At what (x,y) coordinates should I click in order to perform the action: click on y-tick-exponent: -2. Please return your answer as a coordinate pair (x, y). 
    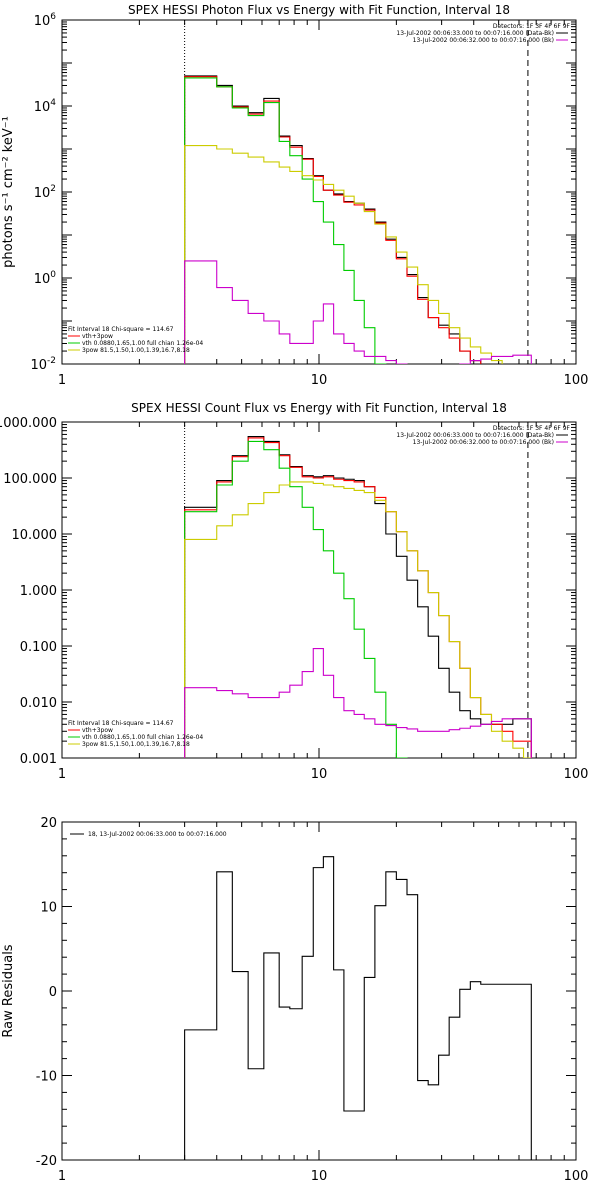
    Looking at the image, I should click on (51, 361).